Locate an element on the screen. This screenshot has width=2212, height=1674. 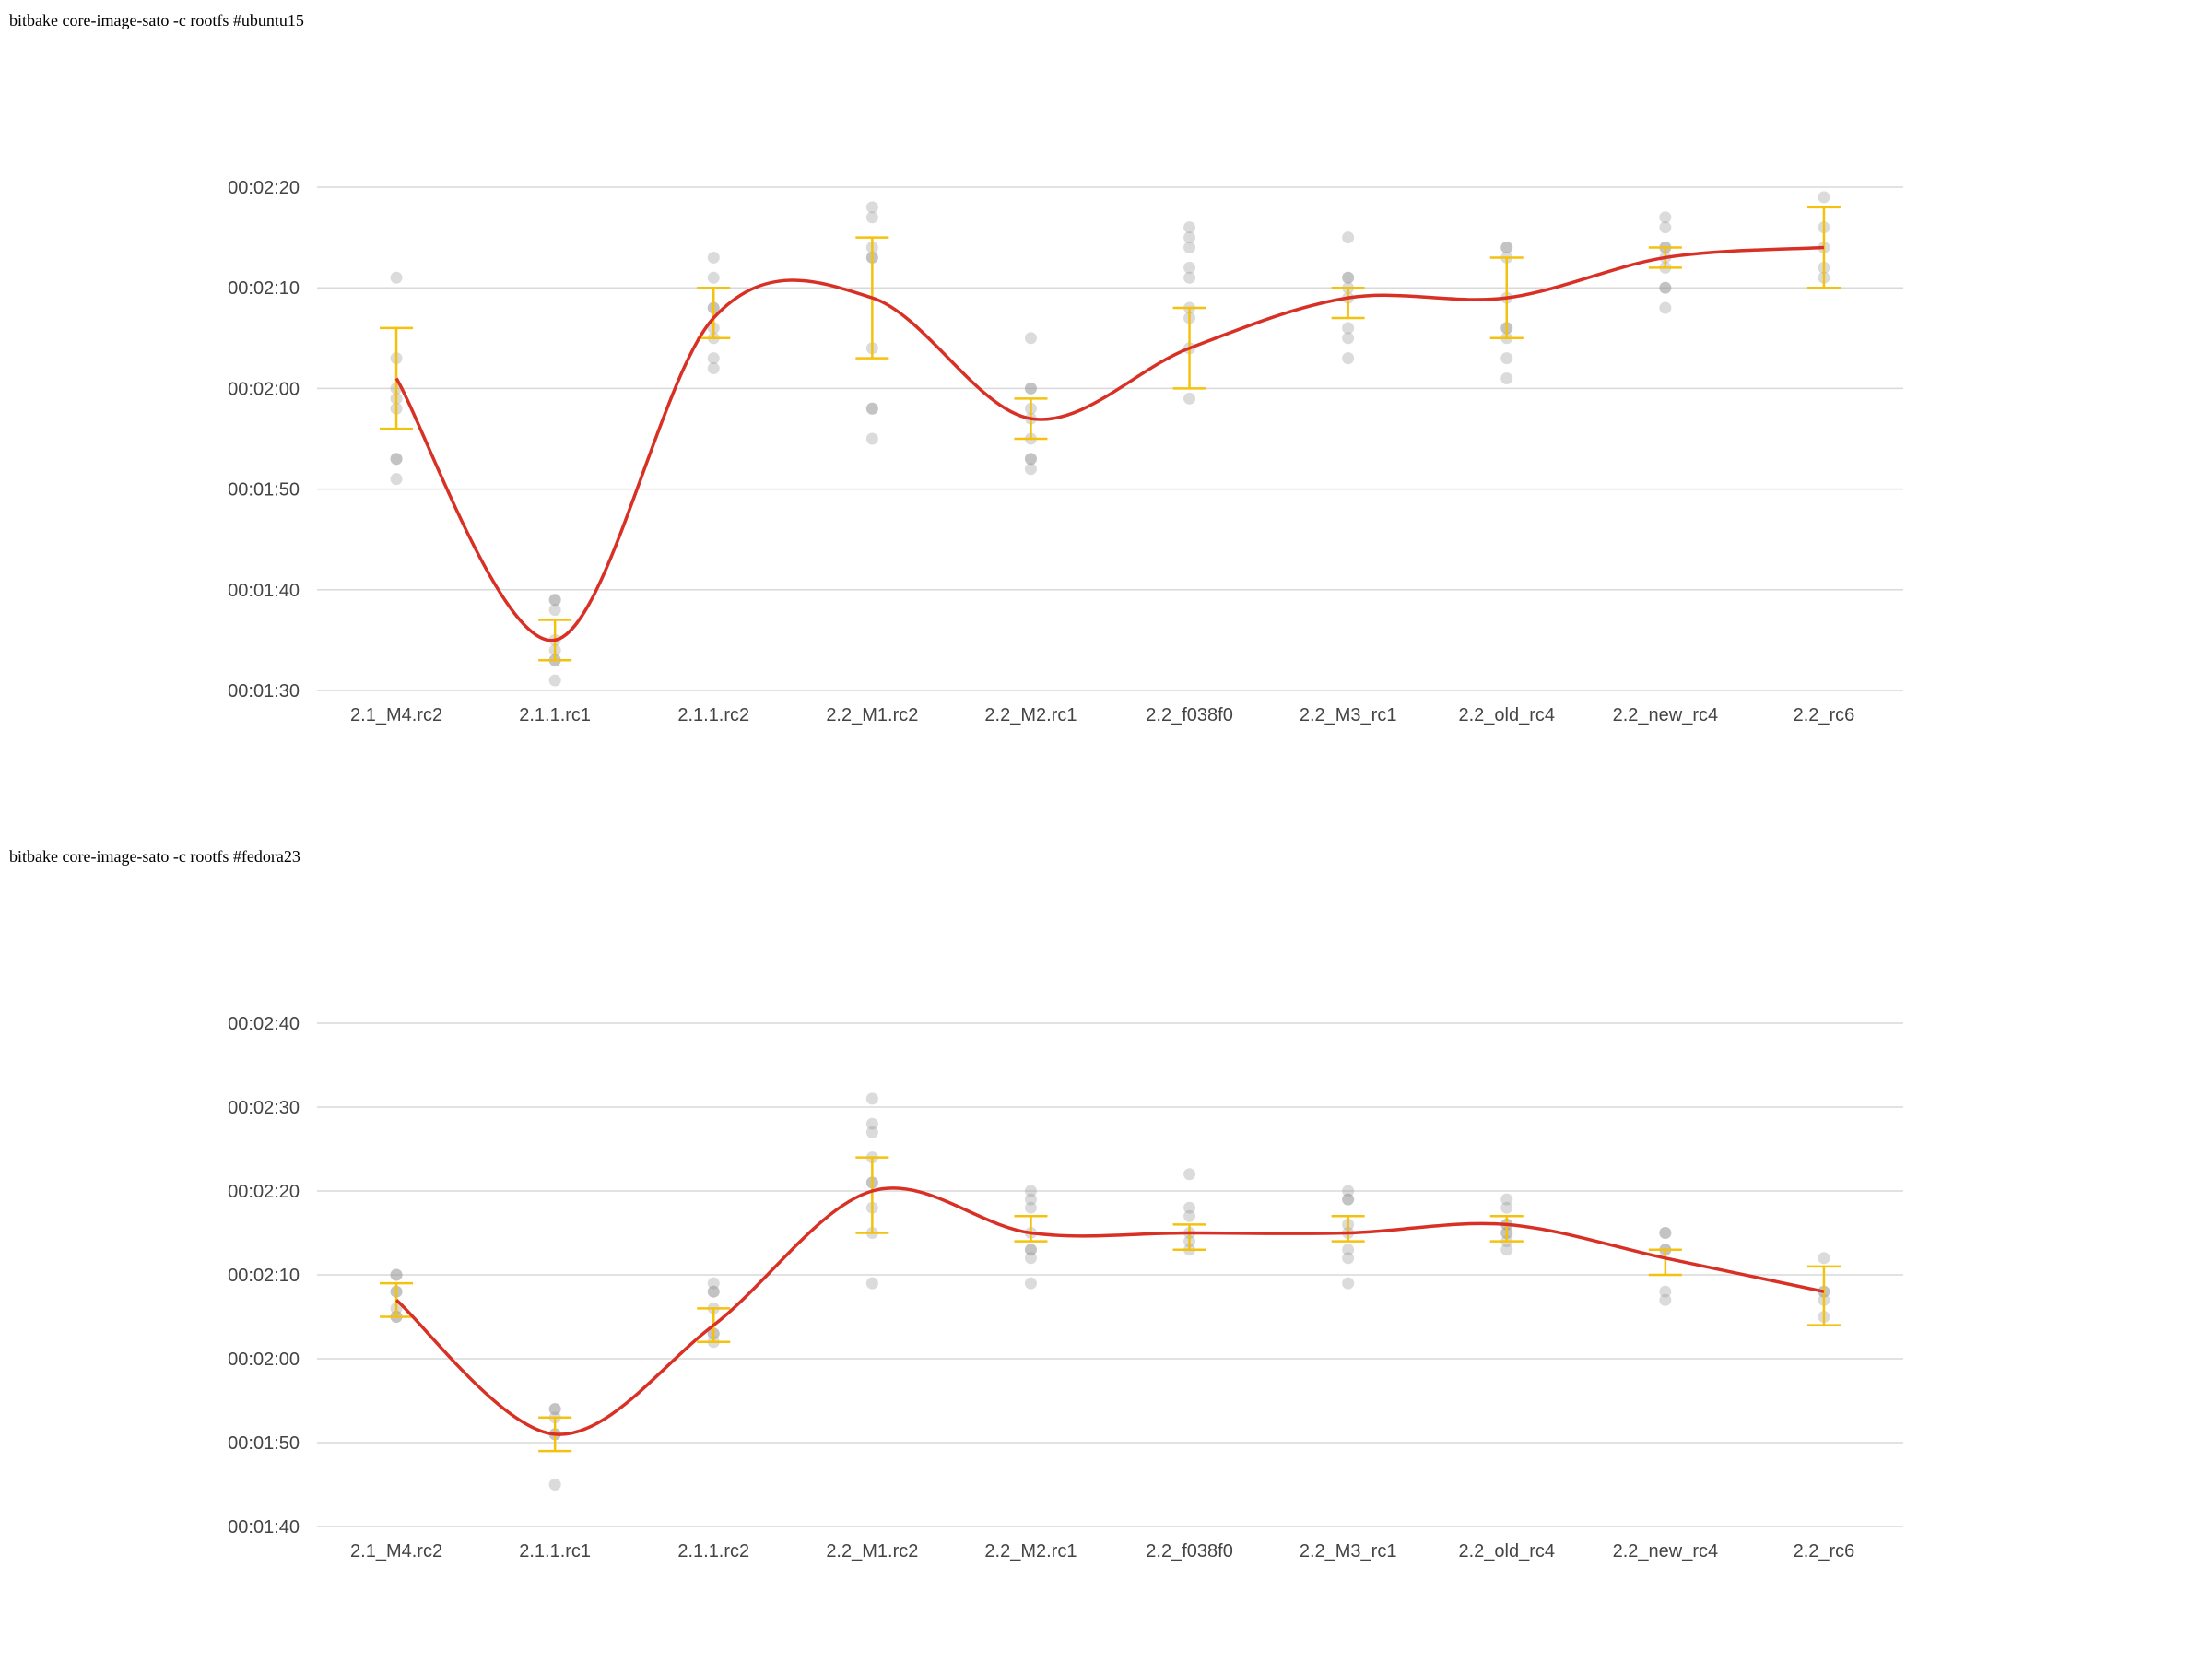
y-tick-label: 00:02:40 is located at coordinates (264, 1024).